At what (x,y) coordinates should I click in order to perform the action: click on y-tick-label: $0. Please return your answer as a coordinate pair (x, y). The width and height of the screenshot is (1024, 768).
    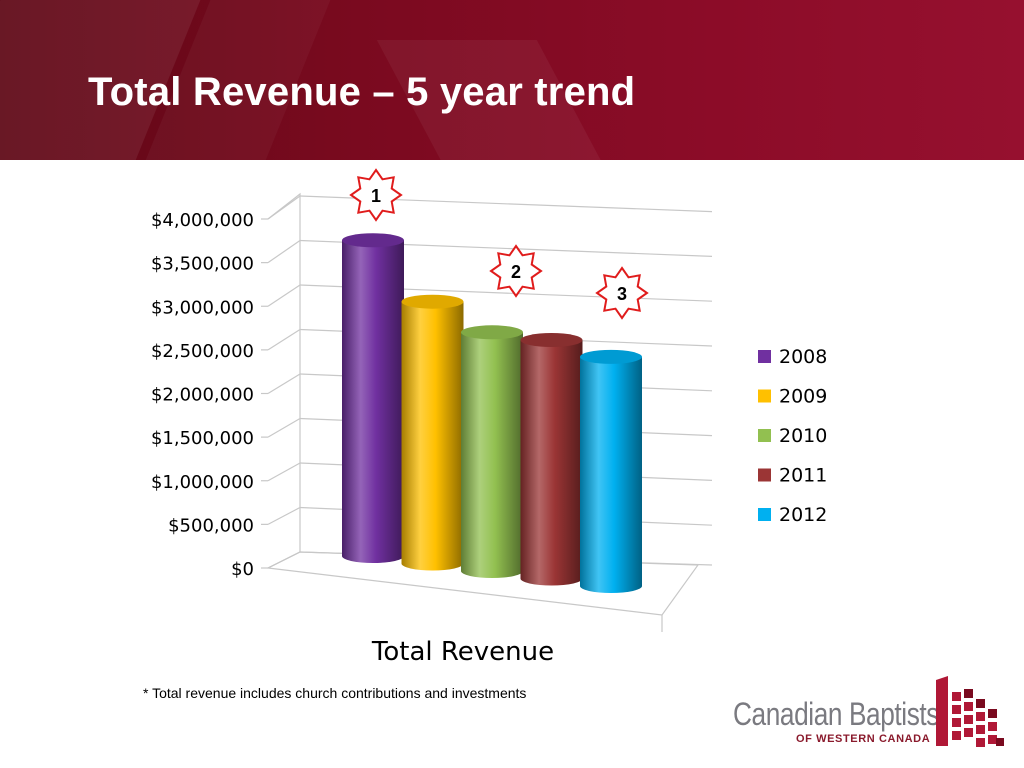
    Looking at the image, I should click on (242, 569).